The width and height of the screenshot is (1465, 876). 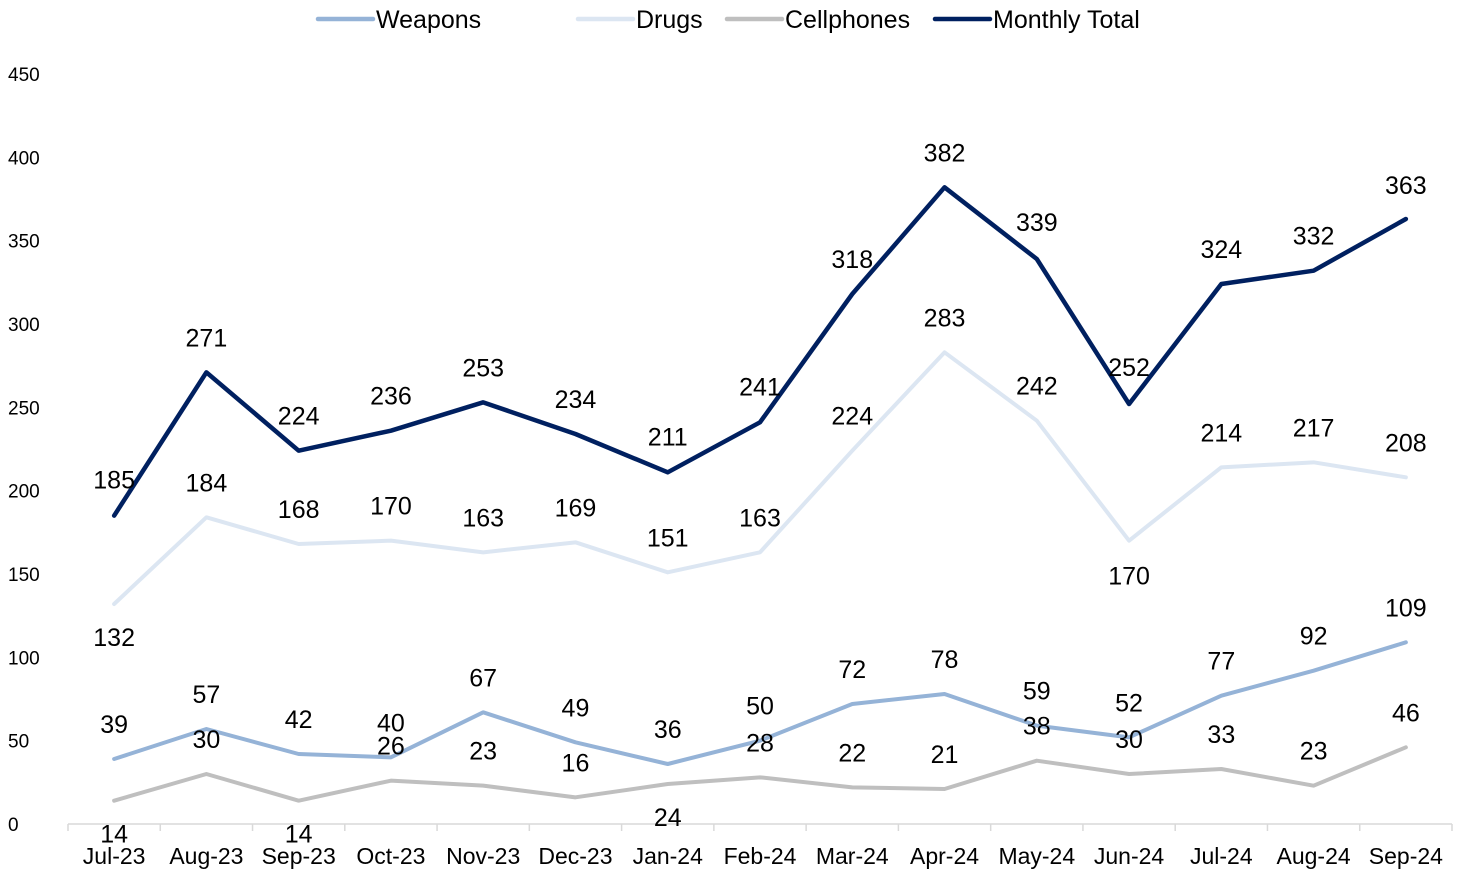 I want to click on data-label-drugs: 169, so click(x=576, y=508).